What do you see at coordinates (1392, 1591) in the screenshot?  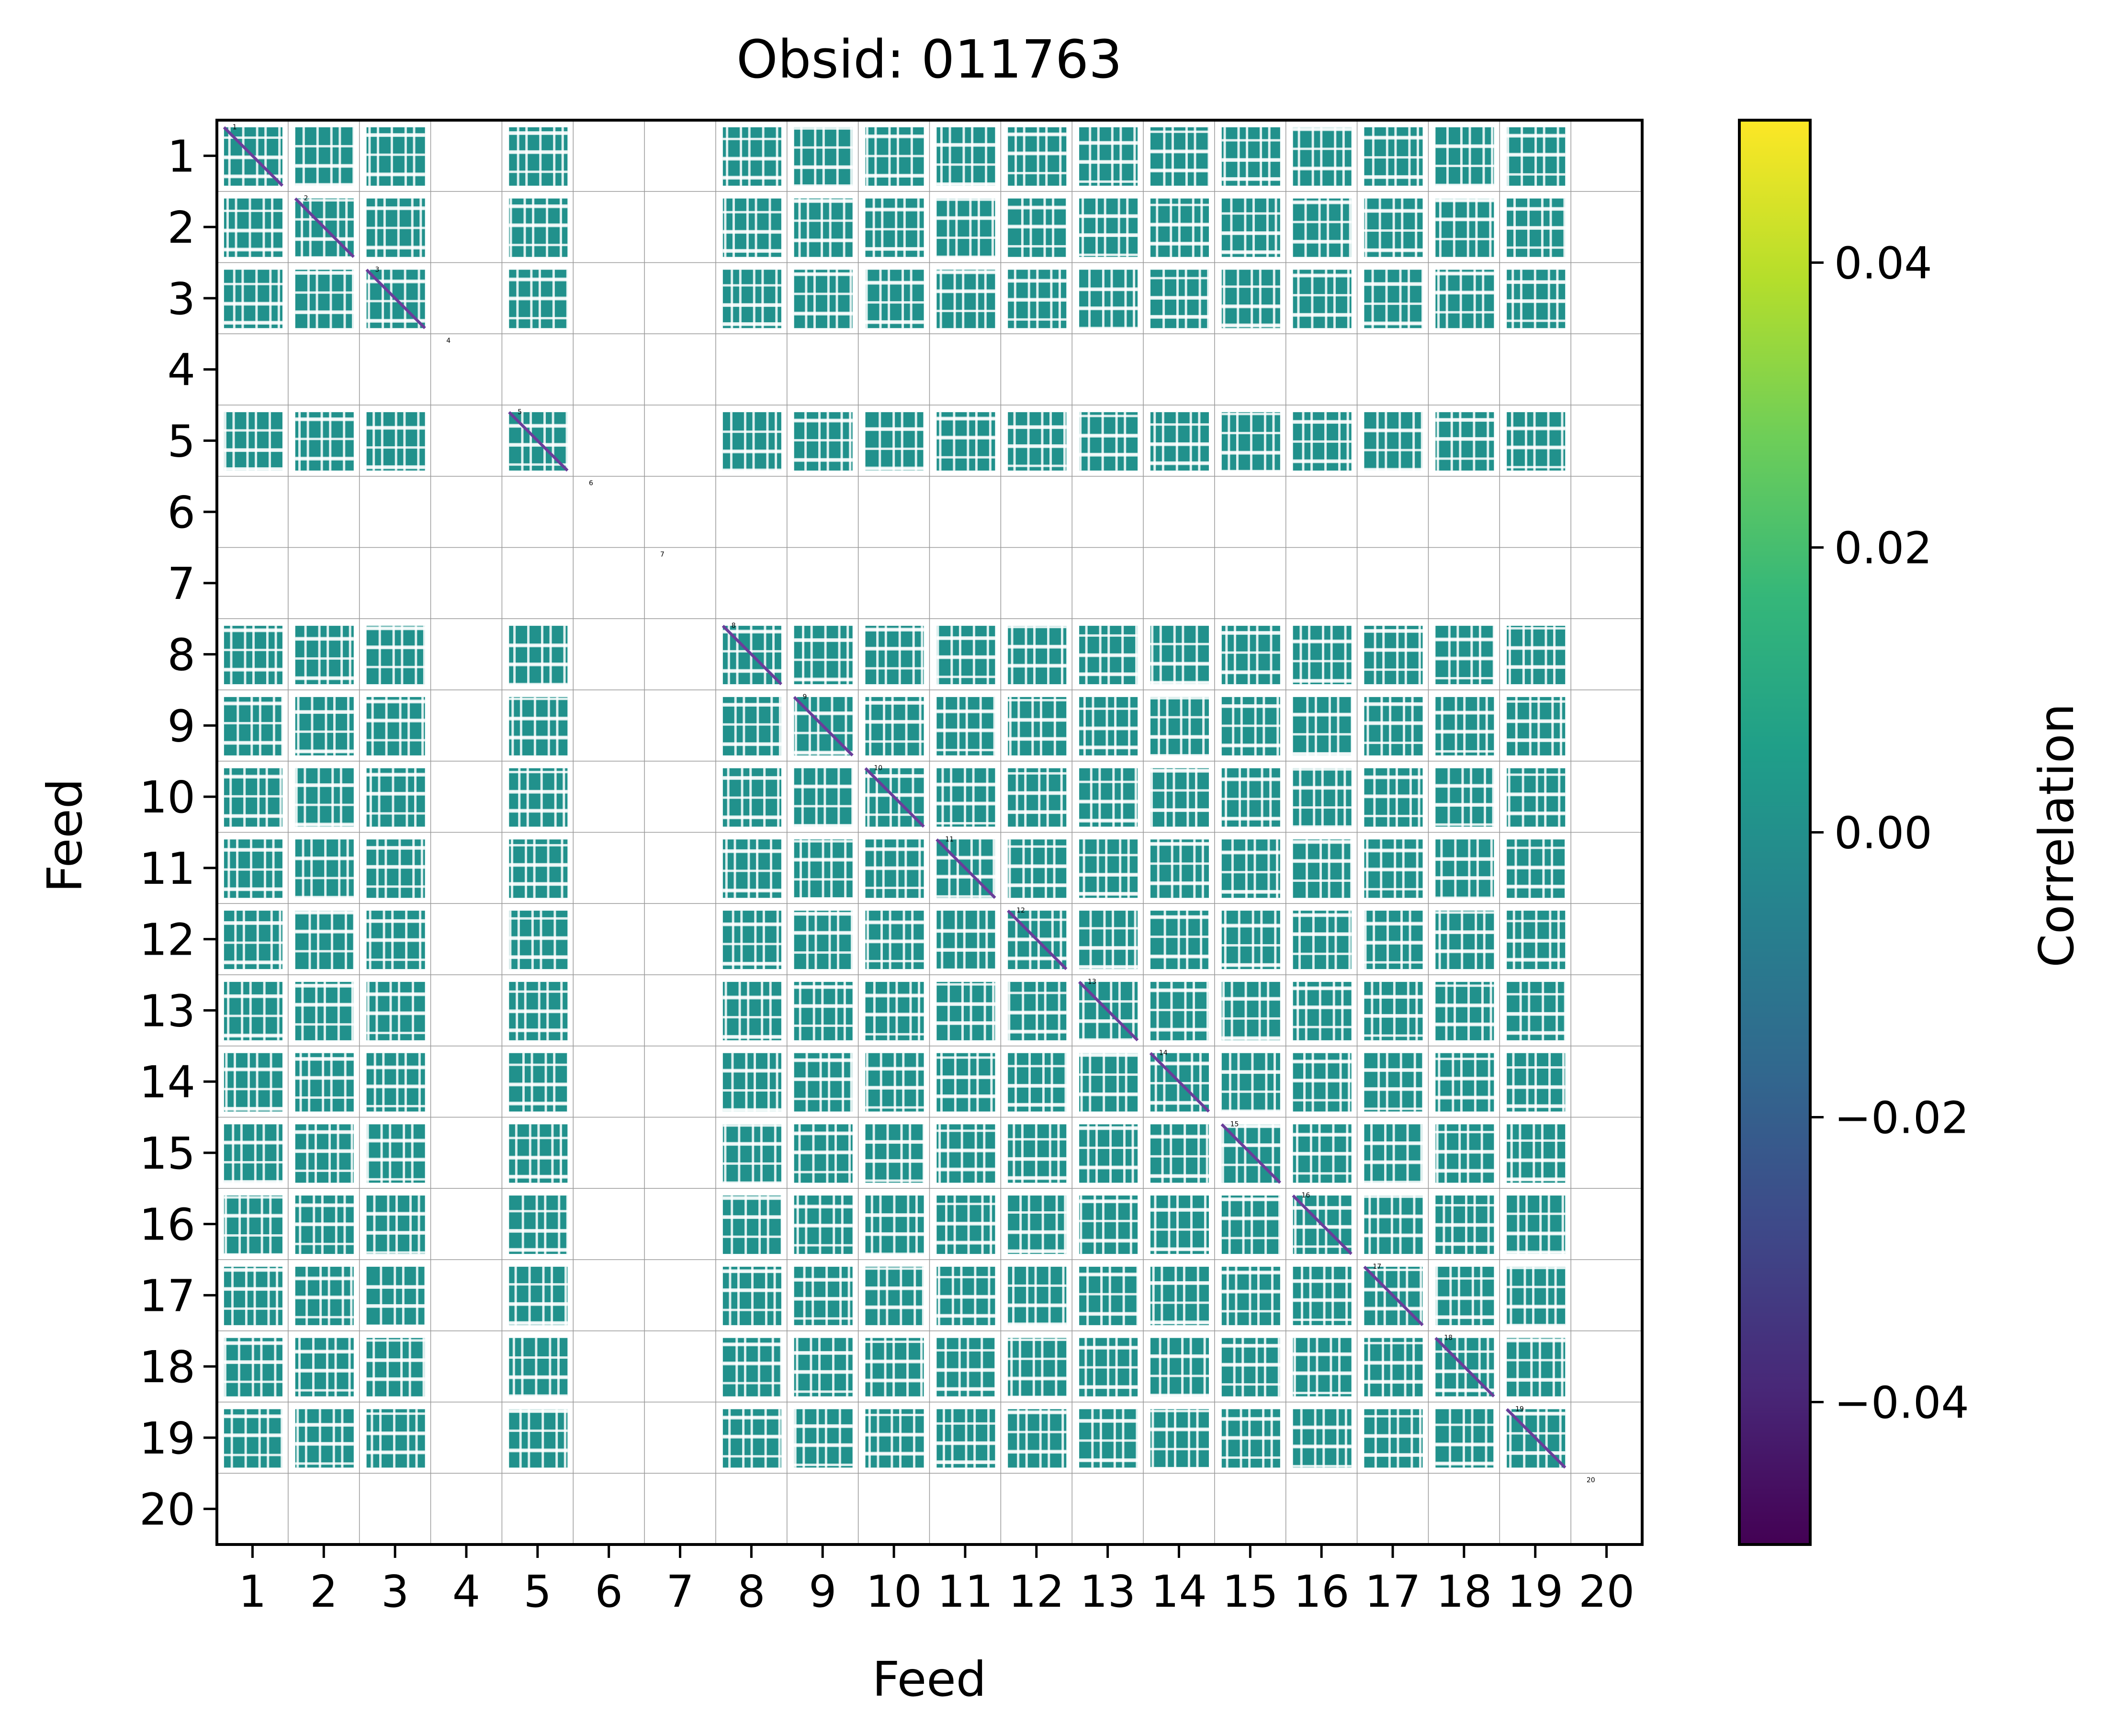 I see `x-tick-label: 17` at bounding box center [1392, 1591].